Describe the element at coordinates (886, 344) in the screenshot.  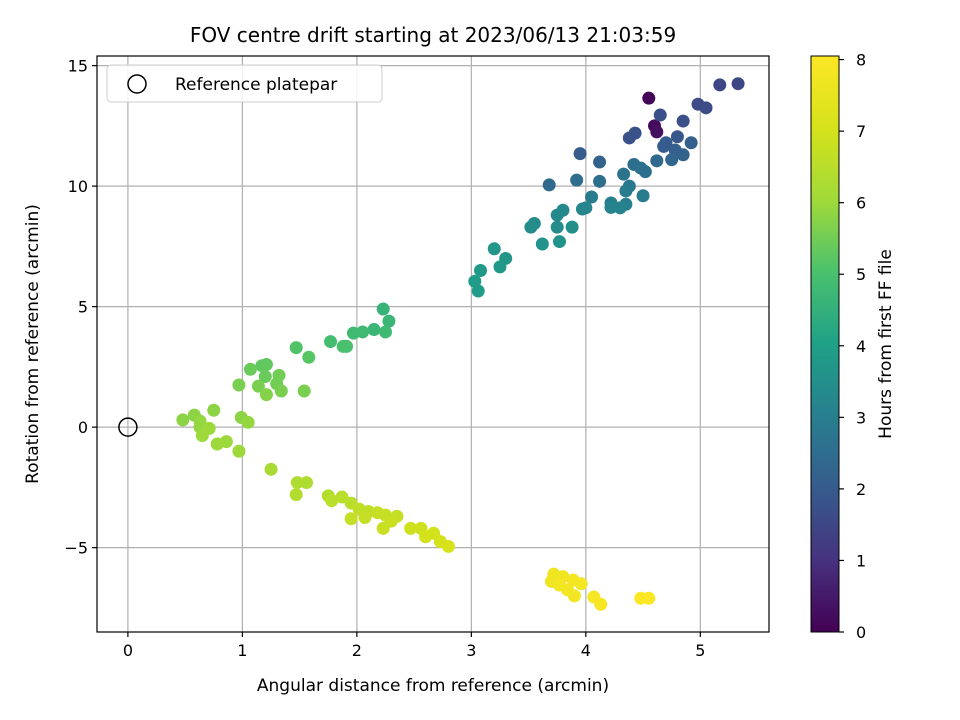
I see `colorbar-label: Hours from first FF file` at that location.